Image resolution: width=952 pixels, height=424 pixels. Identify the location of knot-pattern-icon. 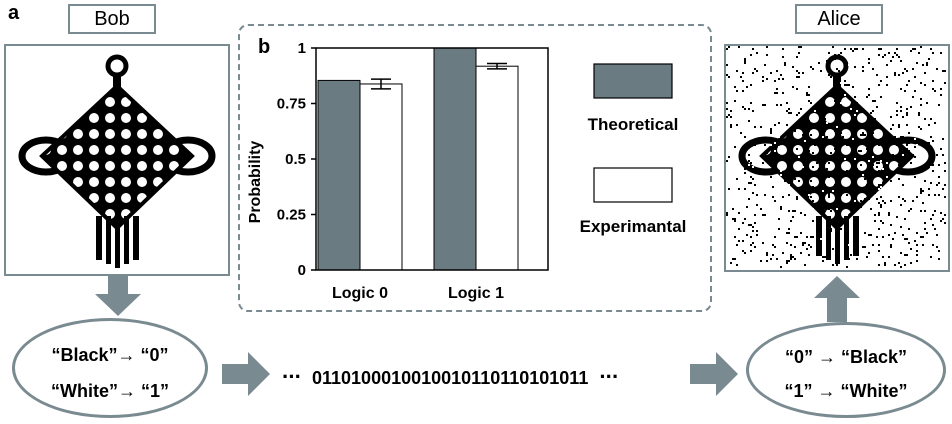
(117, 161).